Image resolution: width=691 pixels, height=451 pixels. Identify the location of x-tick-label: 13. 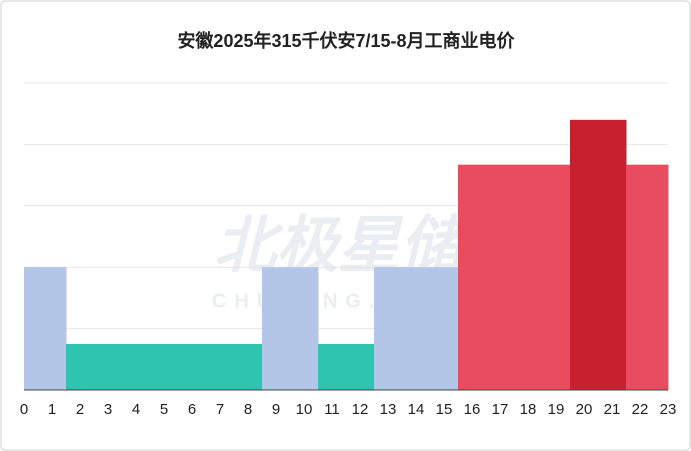
(388, 409).